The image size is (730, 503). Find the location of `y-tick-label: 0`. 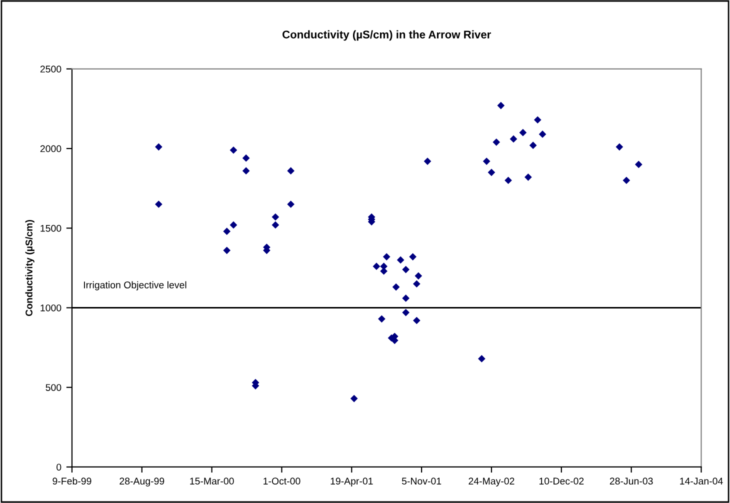

y-tick-label: 0 is located at coordinates (59, 467).